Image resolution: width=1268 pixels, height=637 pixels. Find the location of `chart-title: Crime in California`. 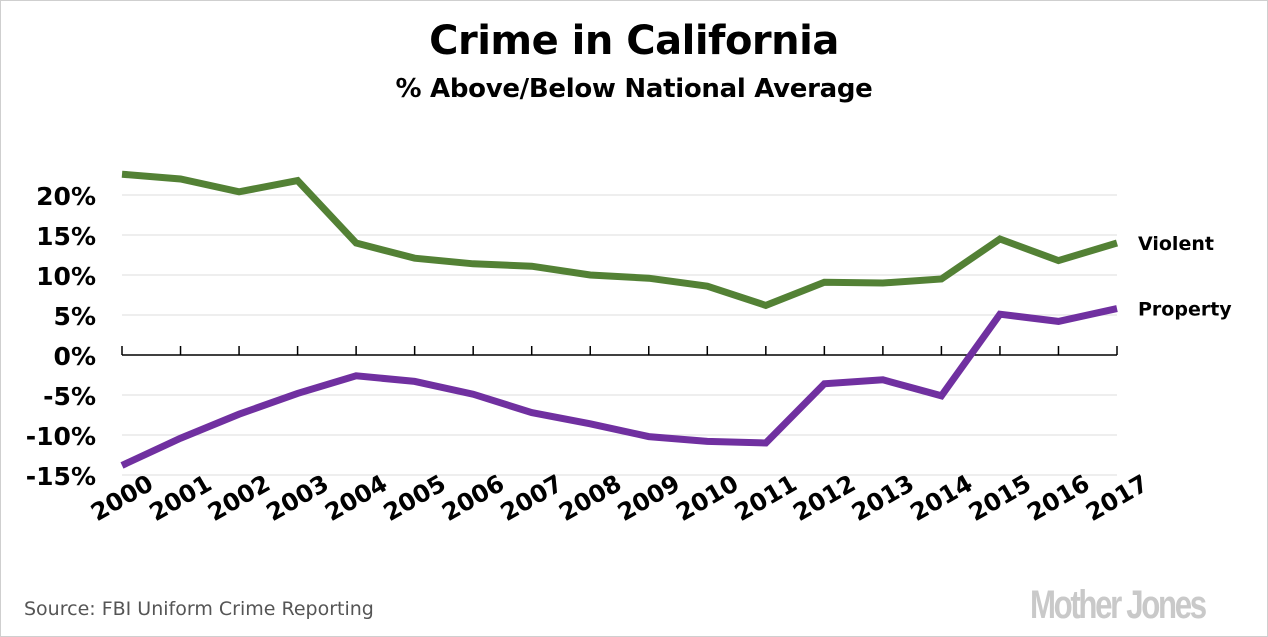

chart-title: Crime in California is located at coordinates (634, 41).